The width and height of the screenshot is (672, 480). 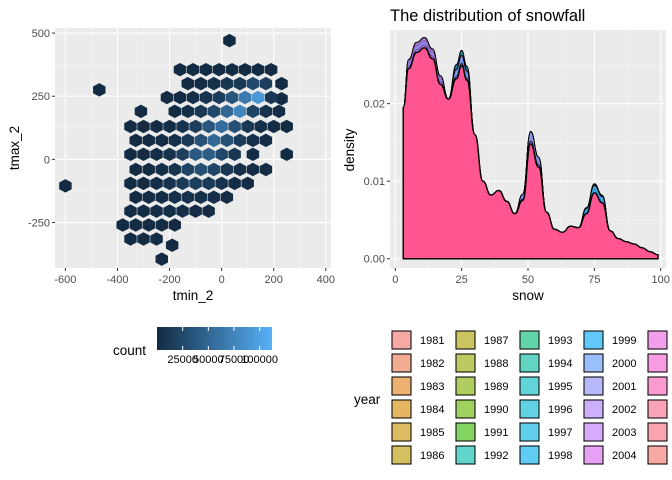 I want to click on colorbar-tick-label: 50000, so click(x=208, y=360).